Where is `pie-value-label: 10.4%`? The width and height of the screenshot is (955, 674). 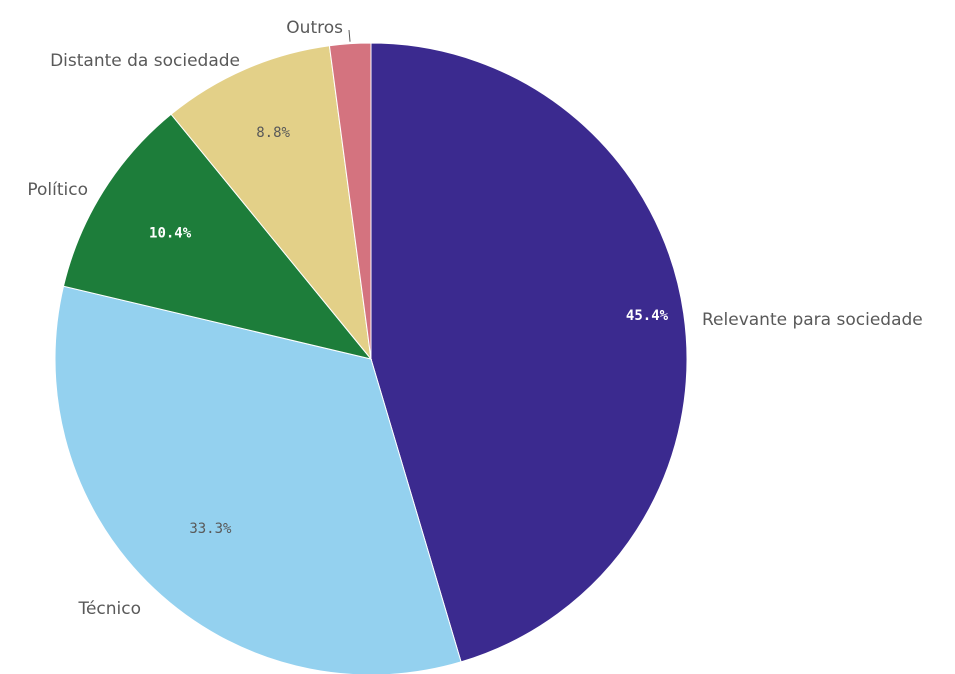 pie-value-label: 10.4% is located at coordinates (170, 233).